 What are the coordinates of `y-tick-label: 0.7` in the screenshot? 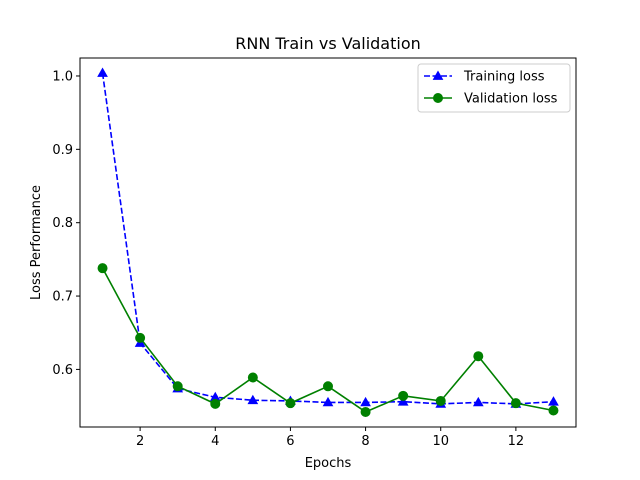 It's located at (62, 297).